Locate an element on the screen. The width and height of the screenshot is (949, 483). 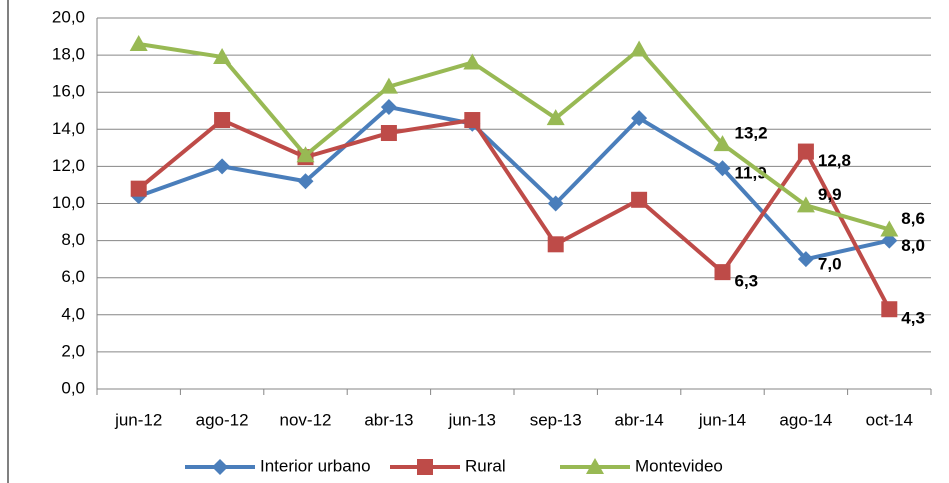
y-tick-label: 4,0 is located at coordinates (73, 313).